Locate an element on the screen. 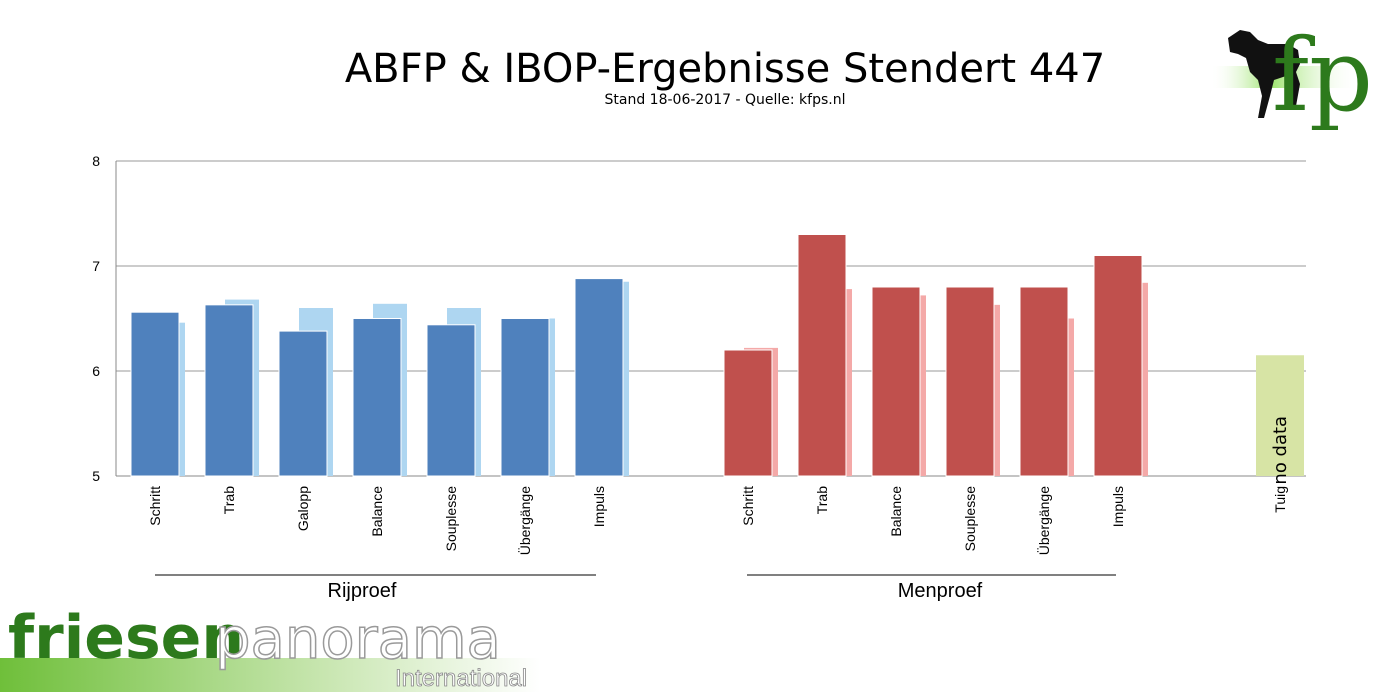  group-label: Rijproef is located at coordinates (362, 591).